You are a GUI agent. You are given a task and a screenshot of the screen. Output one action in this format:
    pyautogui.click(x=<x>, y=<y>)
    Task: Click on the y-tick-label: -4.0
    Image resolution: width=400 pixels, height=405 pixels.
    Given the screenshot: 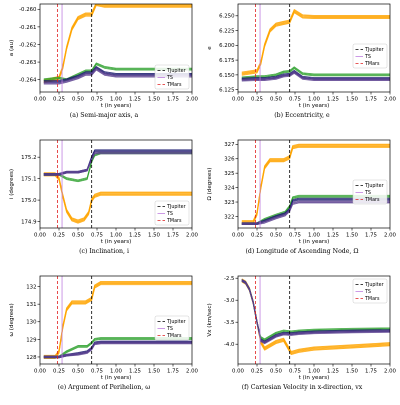 What is the action you would take?
    pyautogui.click(x=229, y=345)
    